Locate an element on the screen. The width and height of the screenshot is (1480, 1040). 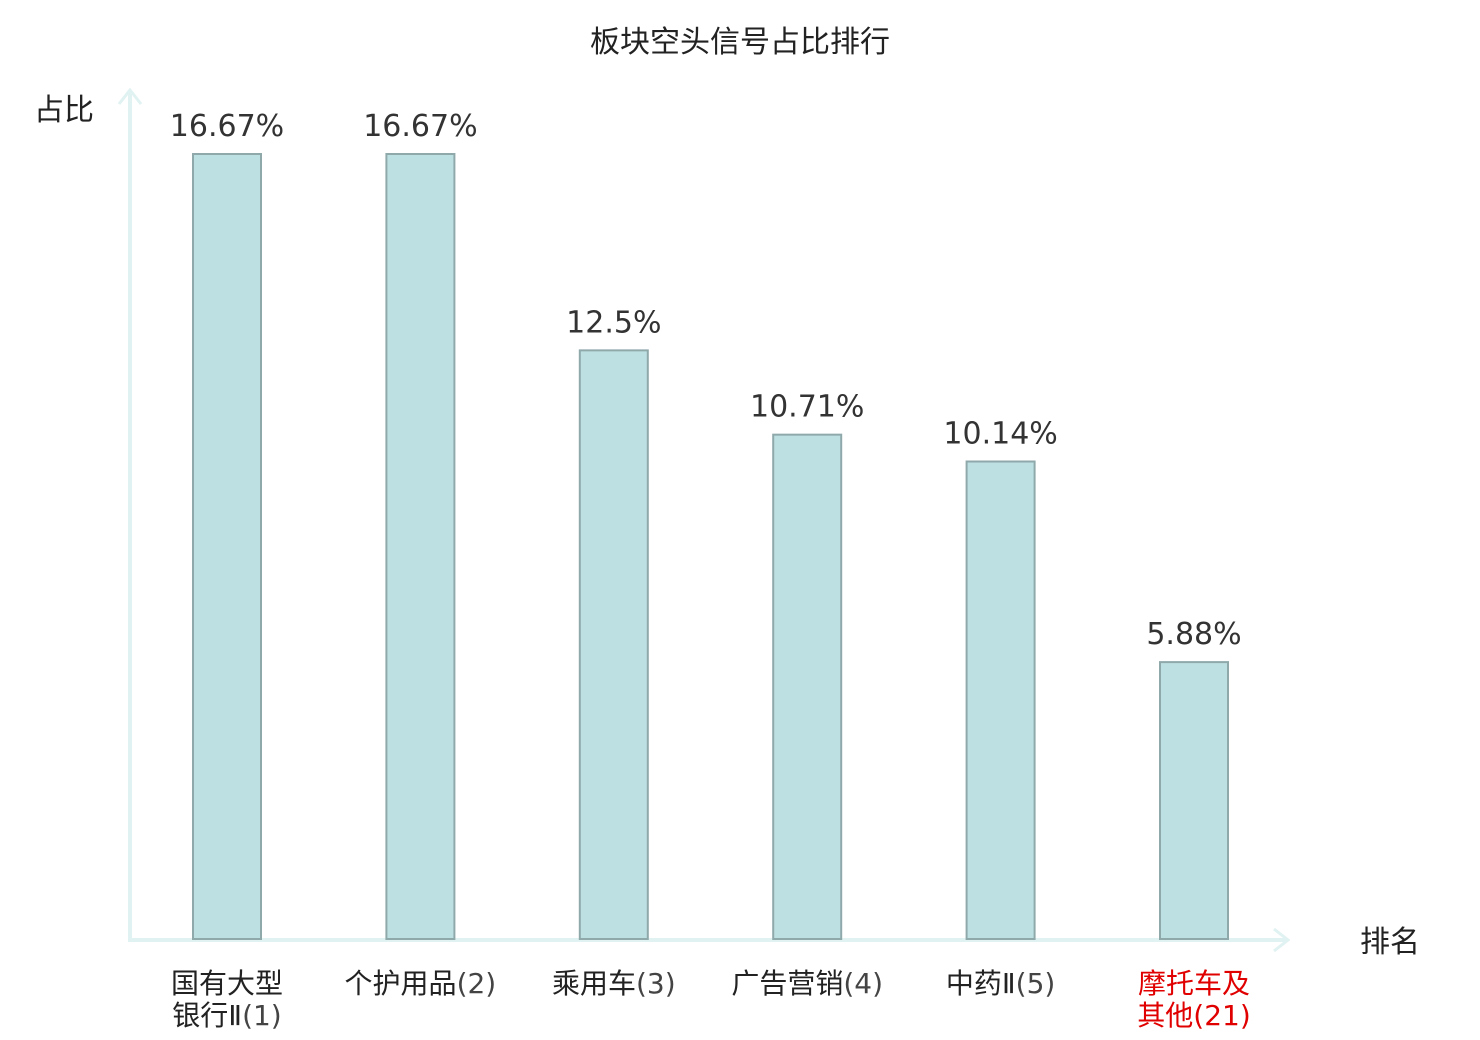
category-label-5: 中药Ⅱ(5) is located at coordinates (1000, 983).